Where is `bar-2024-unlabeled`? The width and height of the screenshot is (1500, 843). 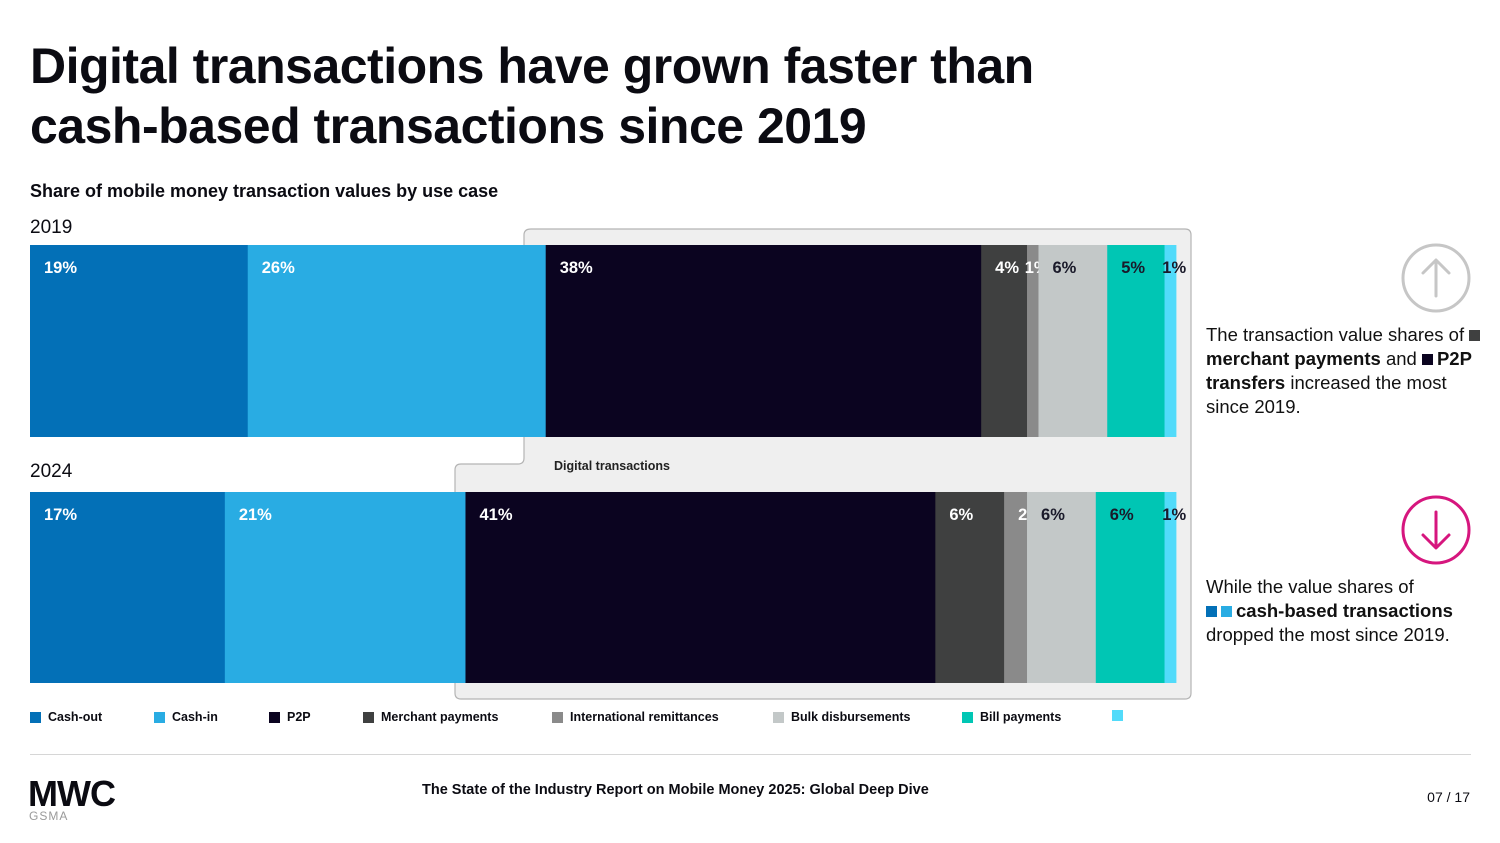
bar-2024-unlabeled is located at coordinates (1170, 587).